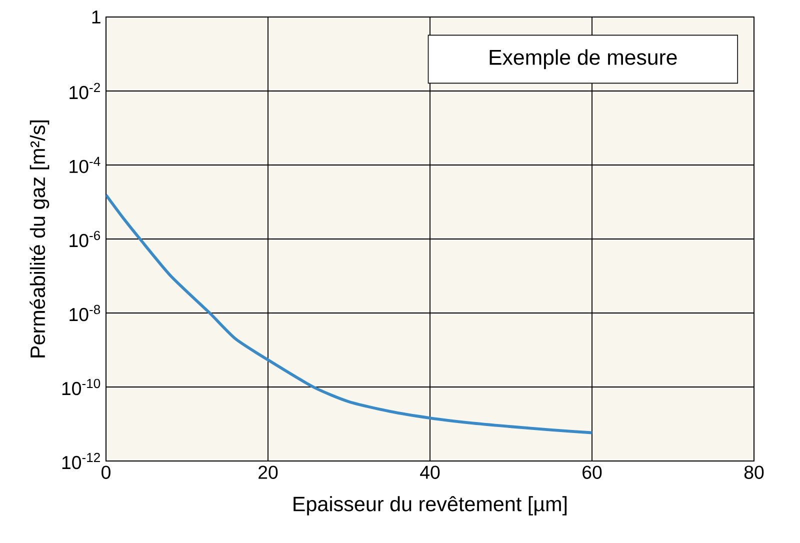 The width and height of the screenshot is (800, 543). Describe the element at coordinates (96, 17) in the screenshot. I see `y-tick-label: 1` at that location.